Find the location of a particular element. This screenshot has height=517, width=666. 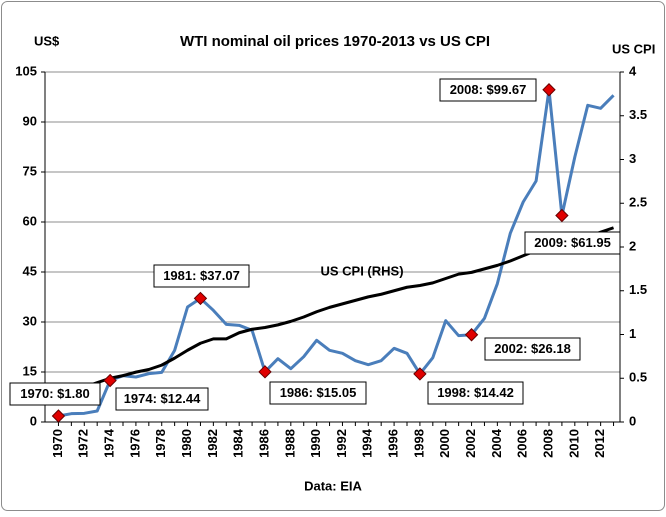

x-tick-label: 2008 is located at coordinates (547, 443).